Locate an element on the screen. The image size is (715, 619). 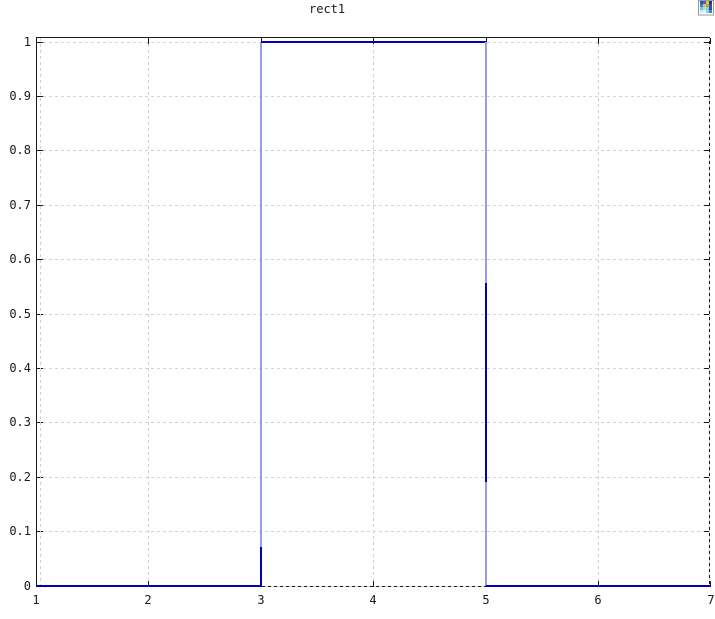
x-tick-label: 6 is located at coordinates (598, 600).